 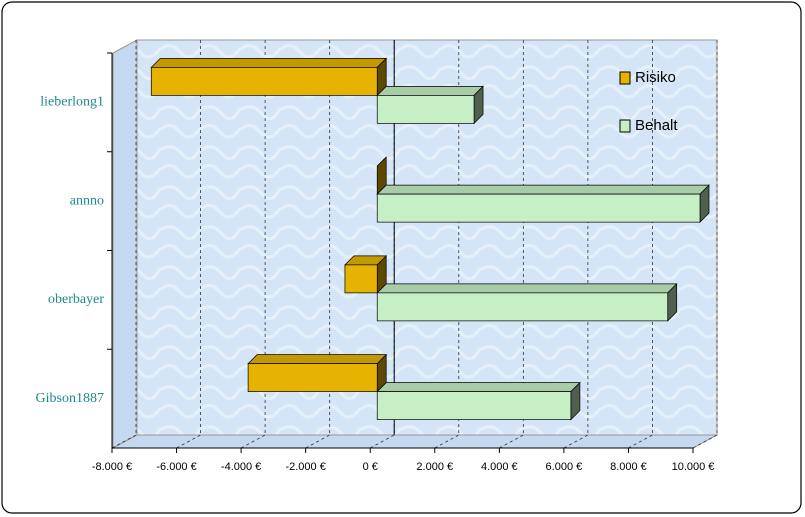 What do you see at coordinates (370, 467) in the screenshot?
I see `x-tick-label: 0 €` at bounding box center [370, 467].